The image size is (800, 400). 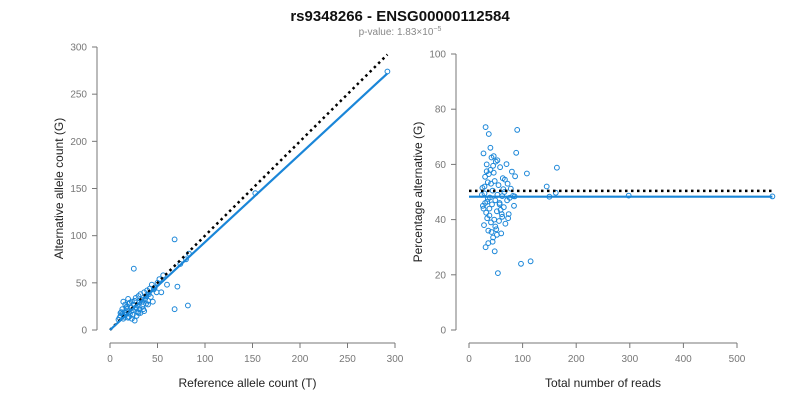 What do you see at coordinates (205, 359) in the screenshot?
I see `left-x-tick-label: 100` at bounding box center [205, 359].